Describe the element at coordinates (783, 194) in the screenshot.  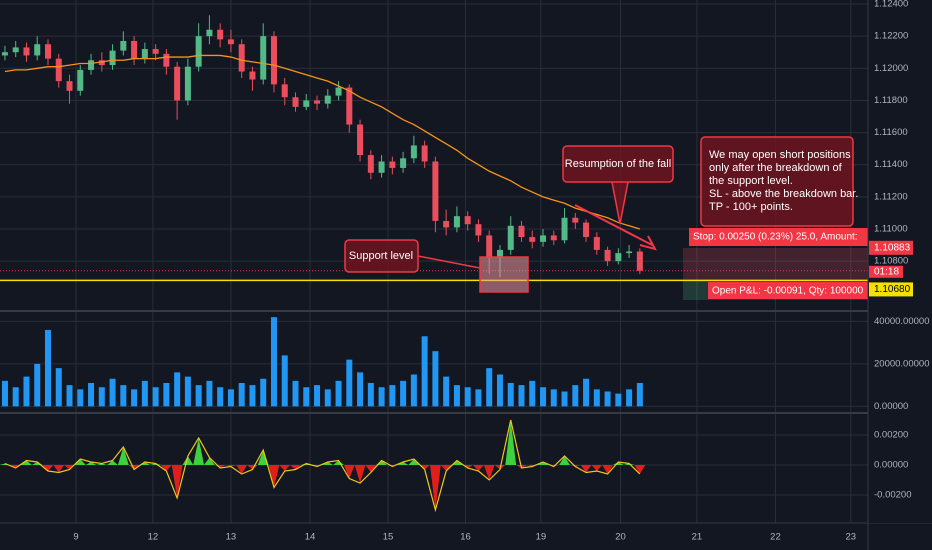
I see `note-line: SL - above the breakdown bar.` at that location.